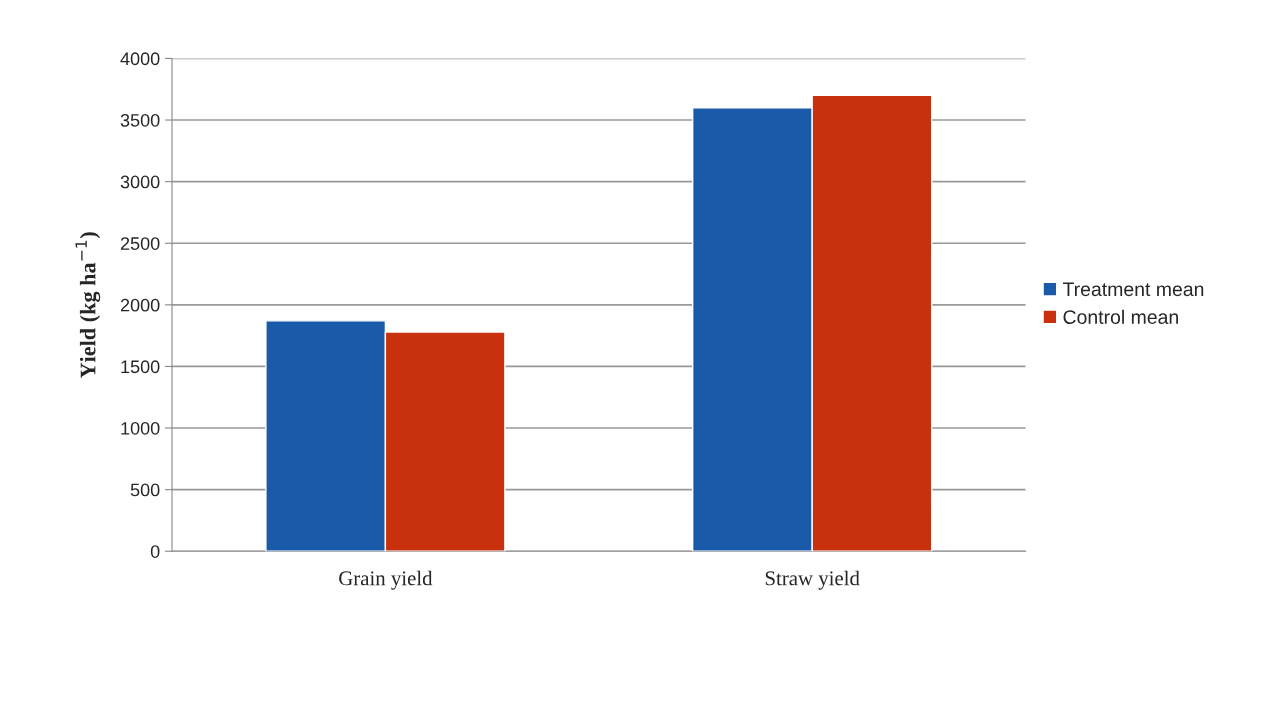  I want to click on y-axis-title: Yield (kg ha$^{−1}$), so click(88, 305).